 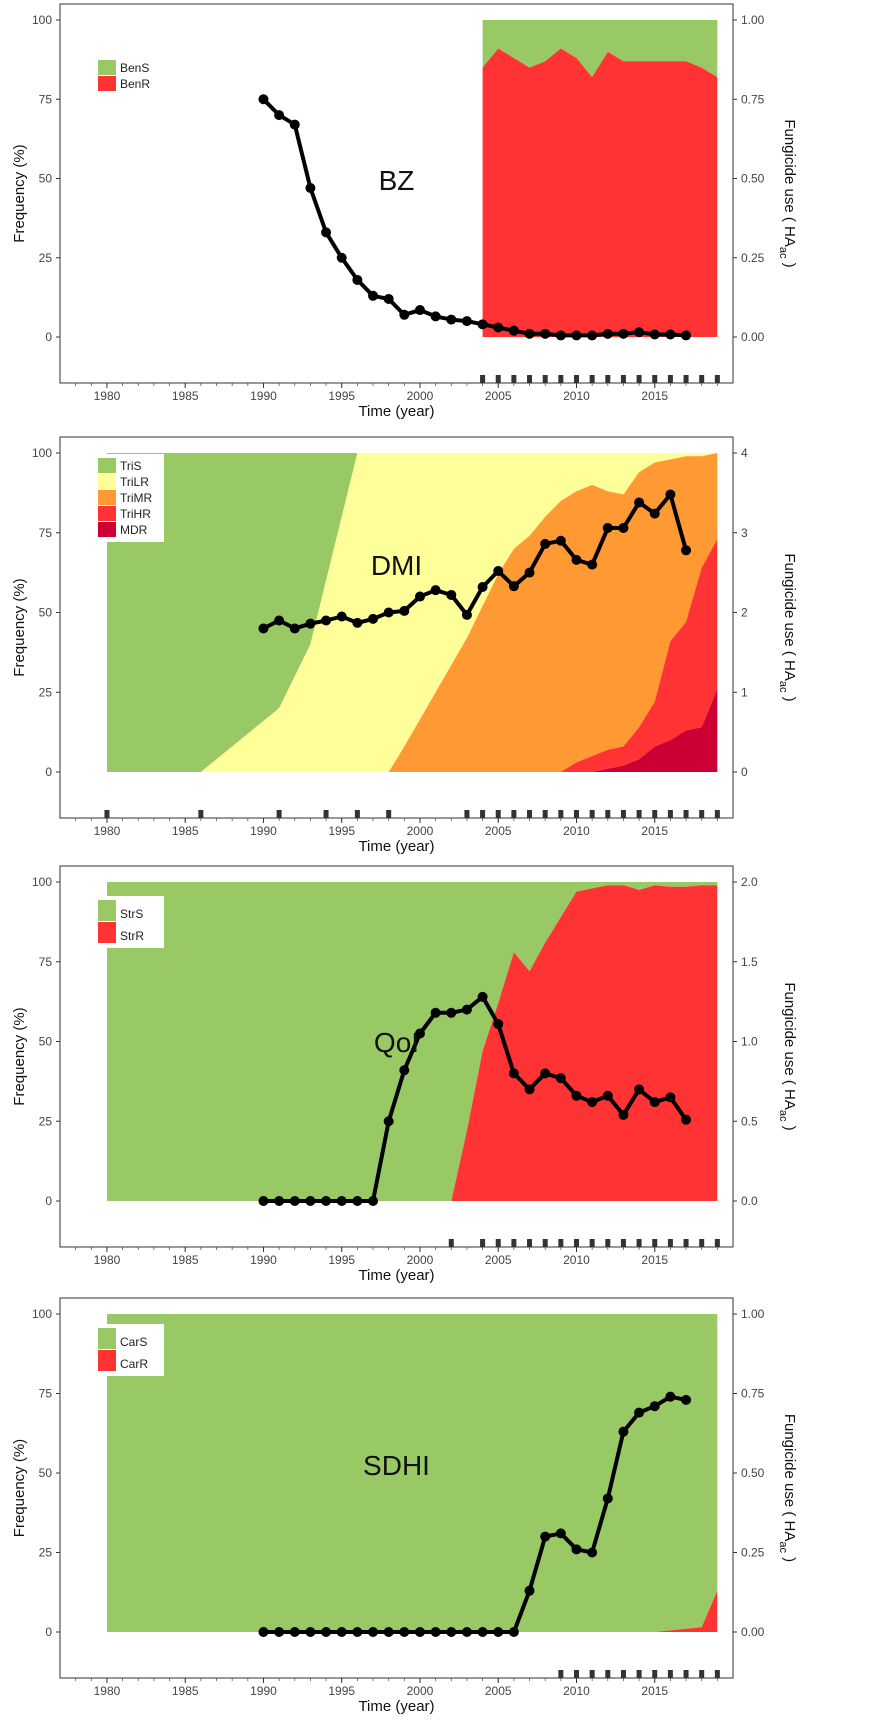 I want to click on qoi-area-strs, so click(x=412, y=1041).